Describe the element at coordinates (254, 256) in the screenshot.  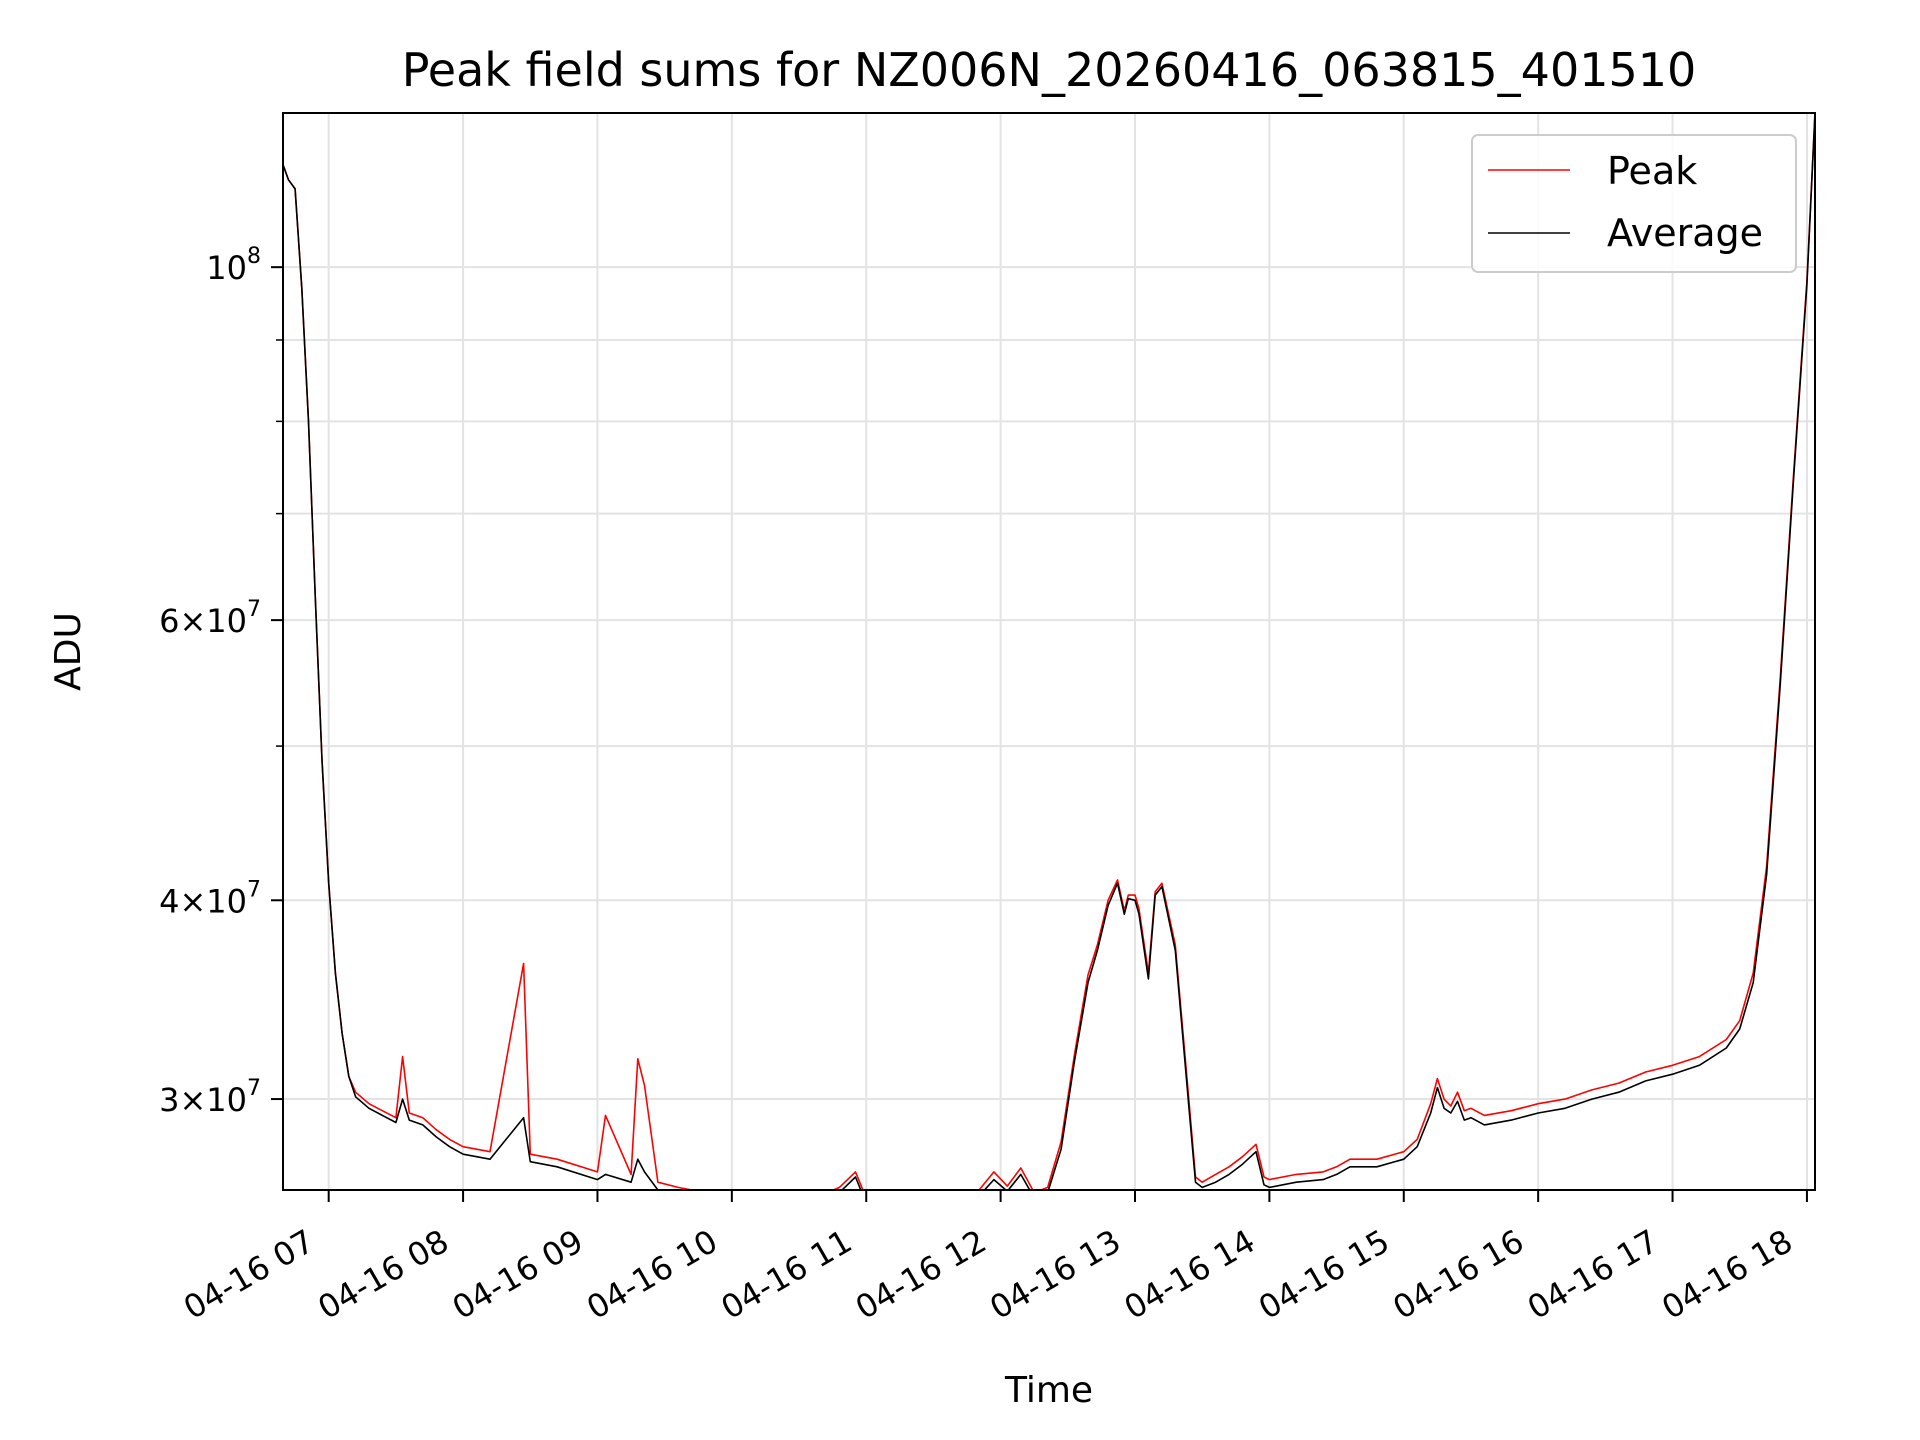
I see `y-tick-exponent: 8` at that location.